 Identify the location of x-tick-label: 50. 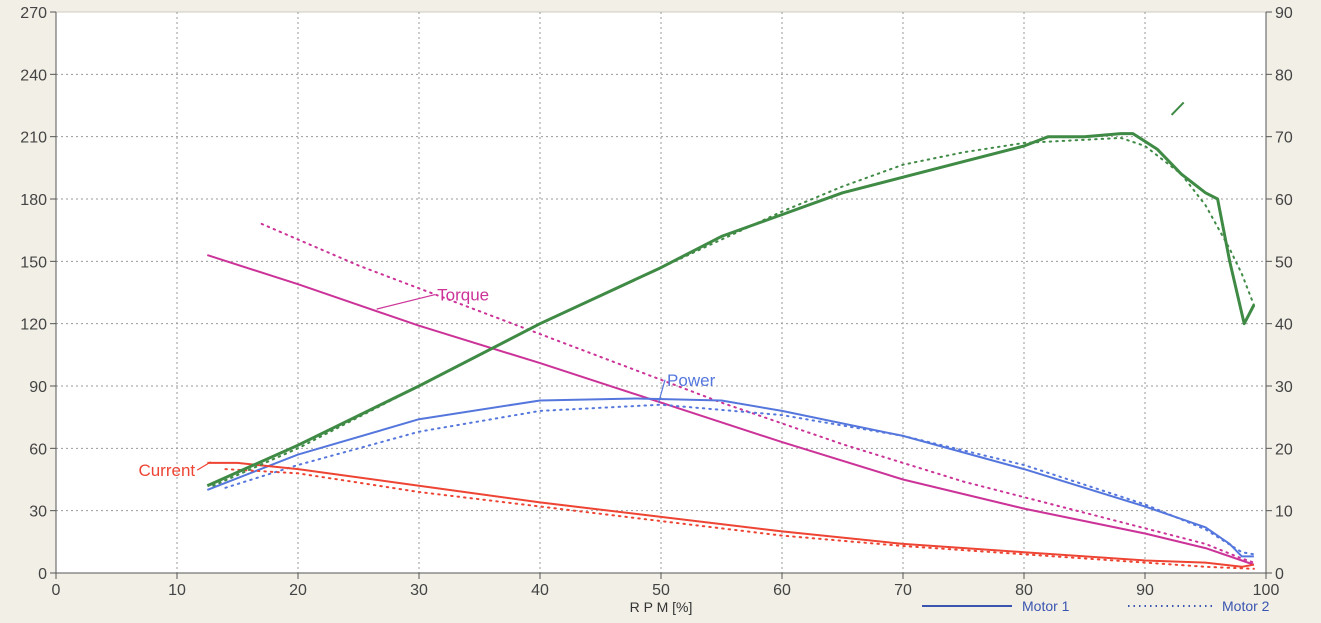
(661, 590).